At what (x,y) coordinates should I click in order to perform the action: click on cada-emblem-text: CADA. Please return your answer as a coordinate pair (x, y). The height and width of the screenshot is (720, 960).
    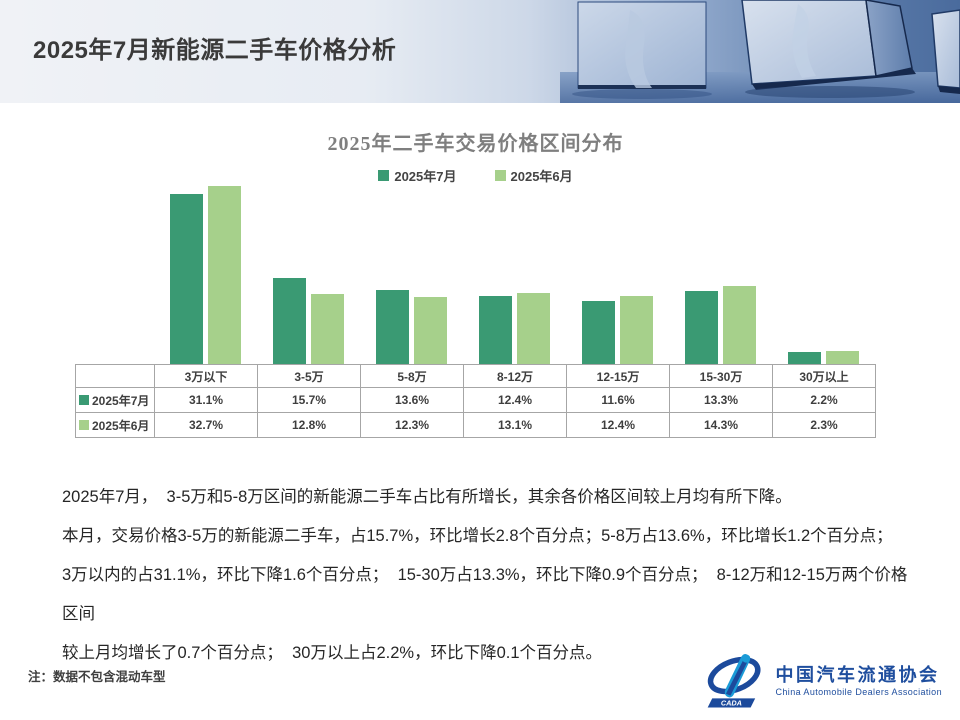
    Looking at the image, I should click on (730, 703).